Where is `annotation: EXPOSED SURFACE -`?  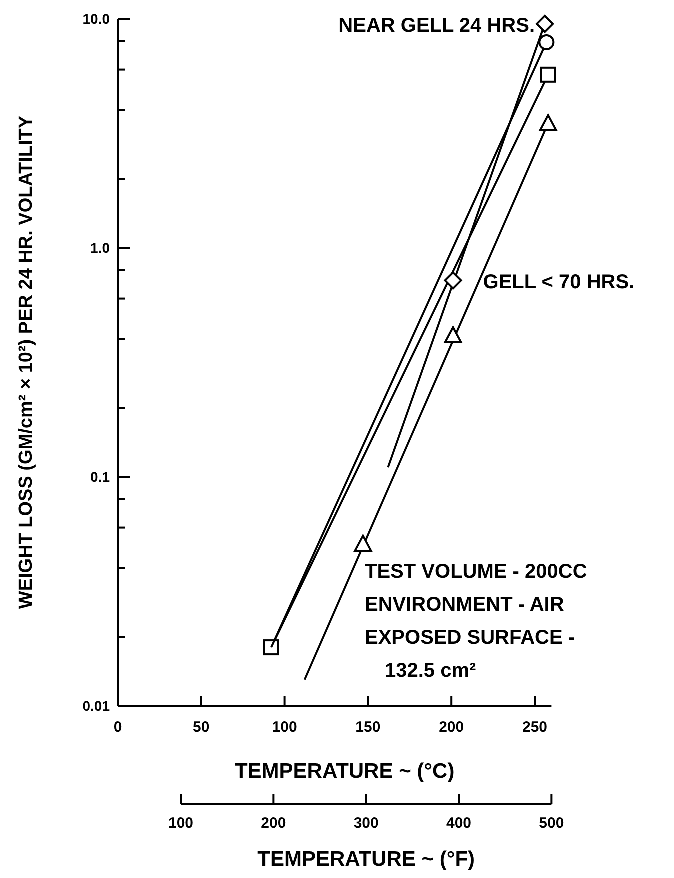 annotation: EXPOSED SURFACE - is located at coordinates (470, 638).